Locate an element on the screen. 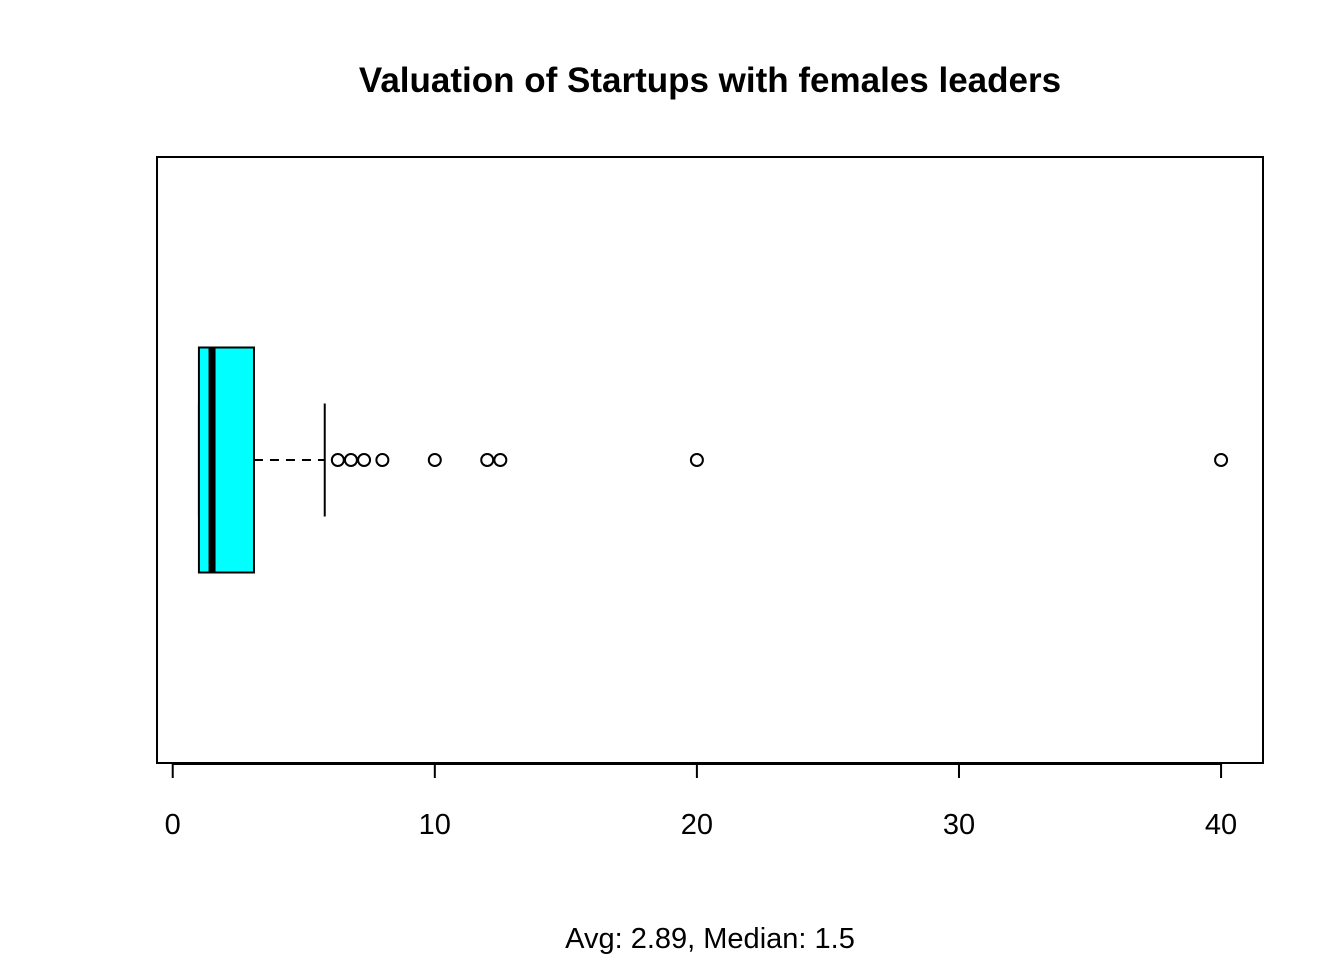 Image resolution: width=1344 pixels, height=960 pixels. x-axis: 0 10 20 30 40 is located at coordinates (701, 802).